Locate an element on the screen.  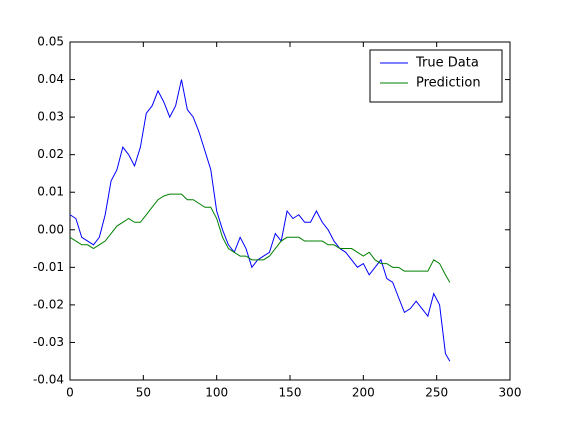
data-line is located at coordinates (260, 238).